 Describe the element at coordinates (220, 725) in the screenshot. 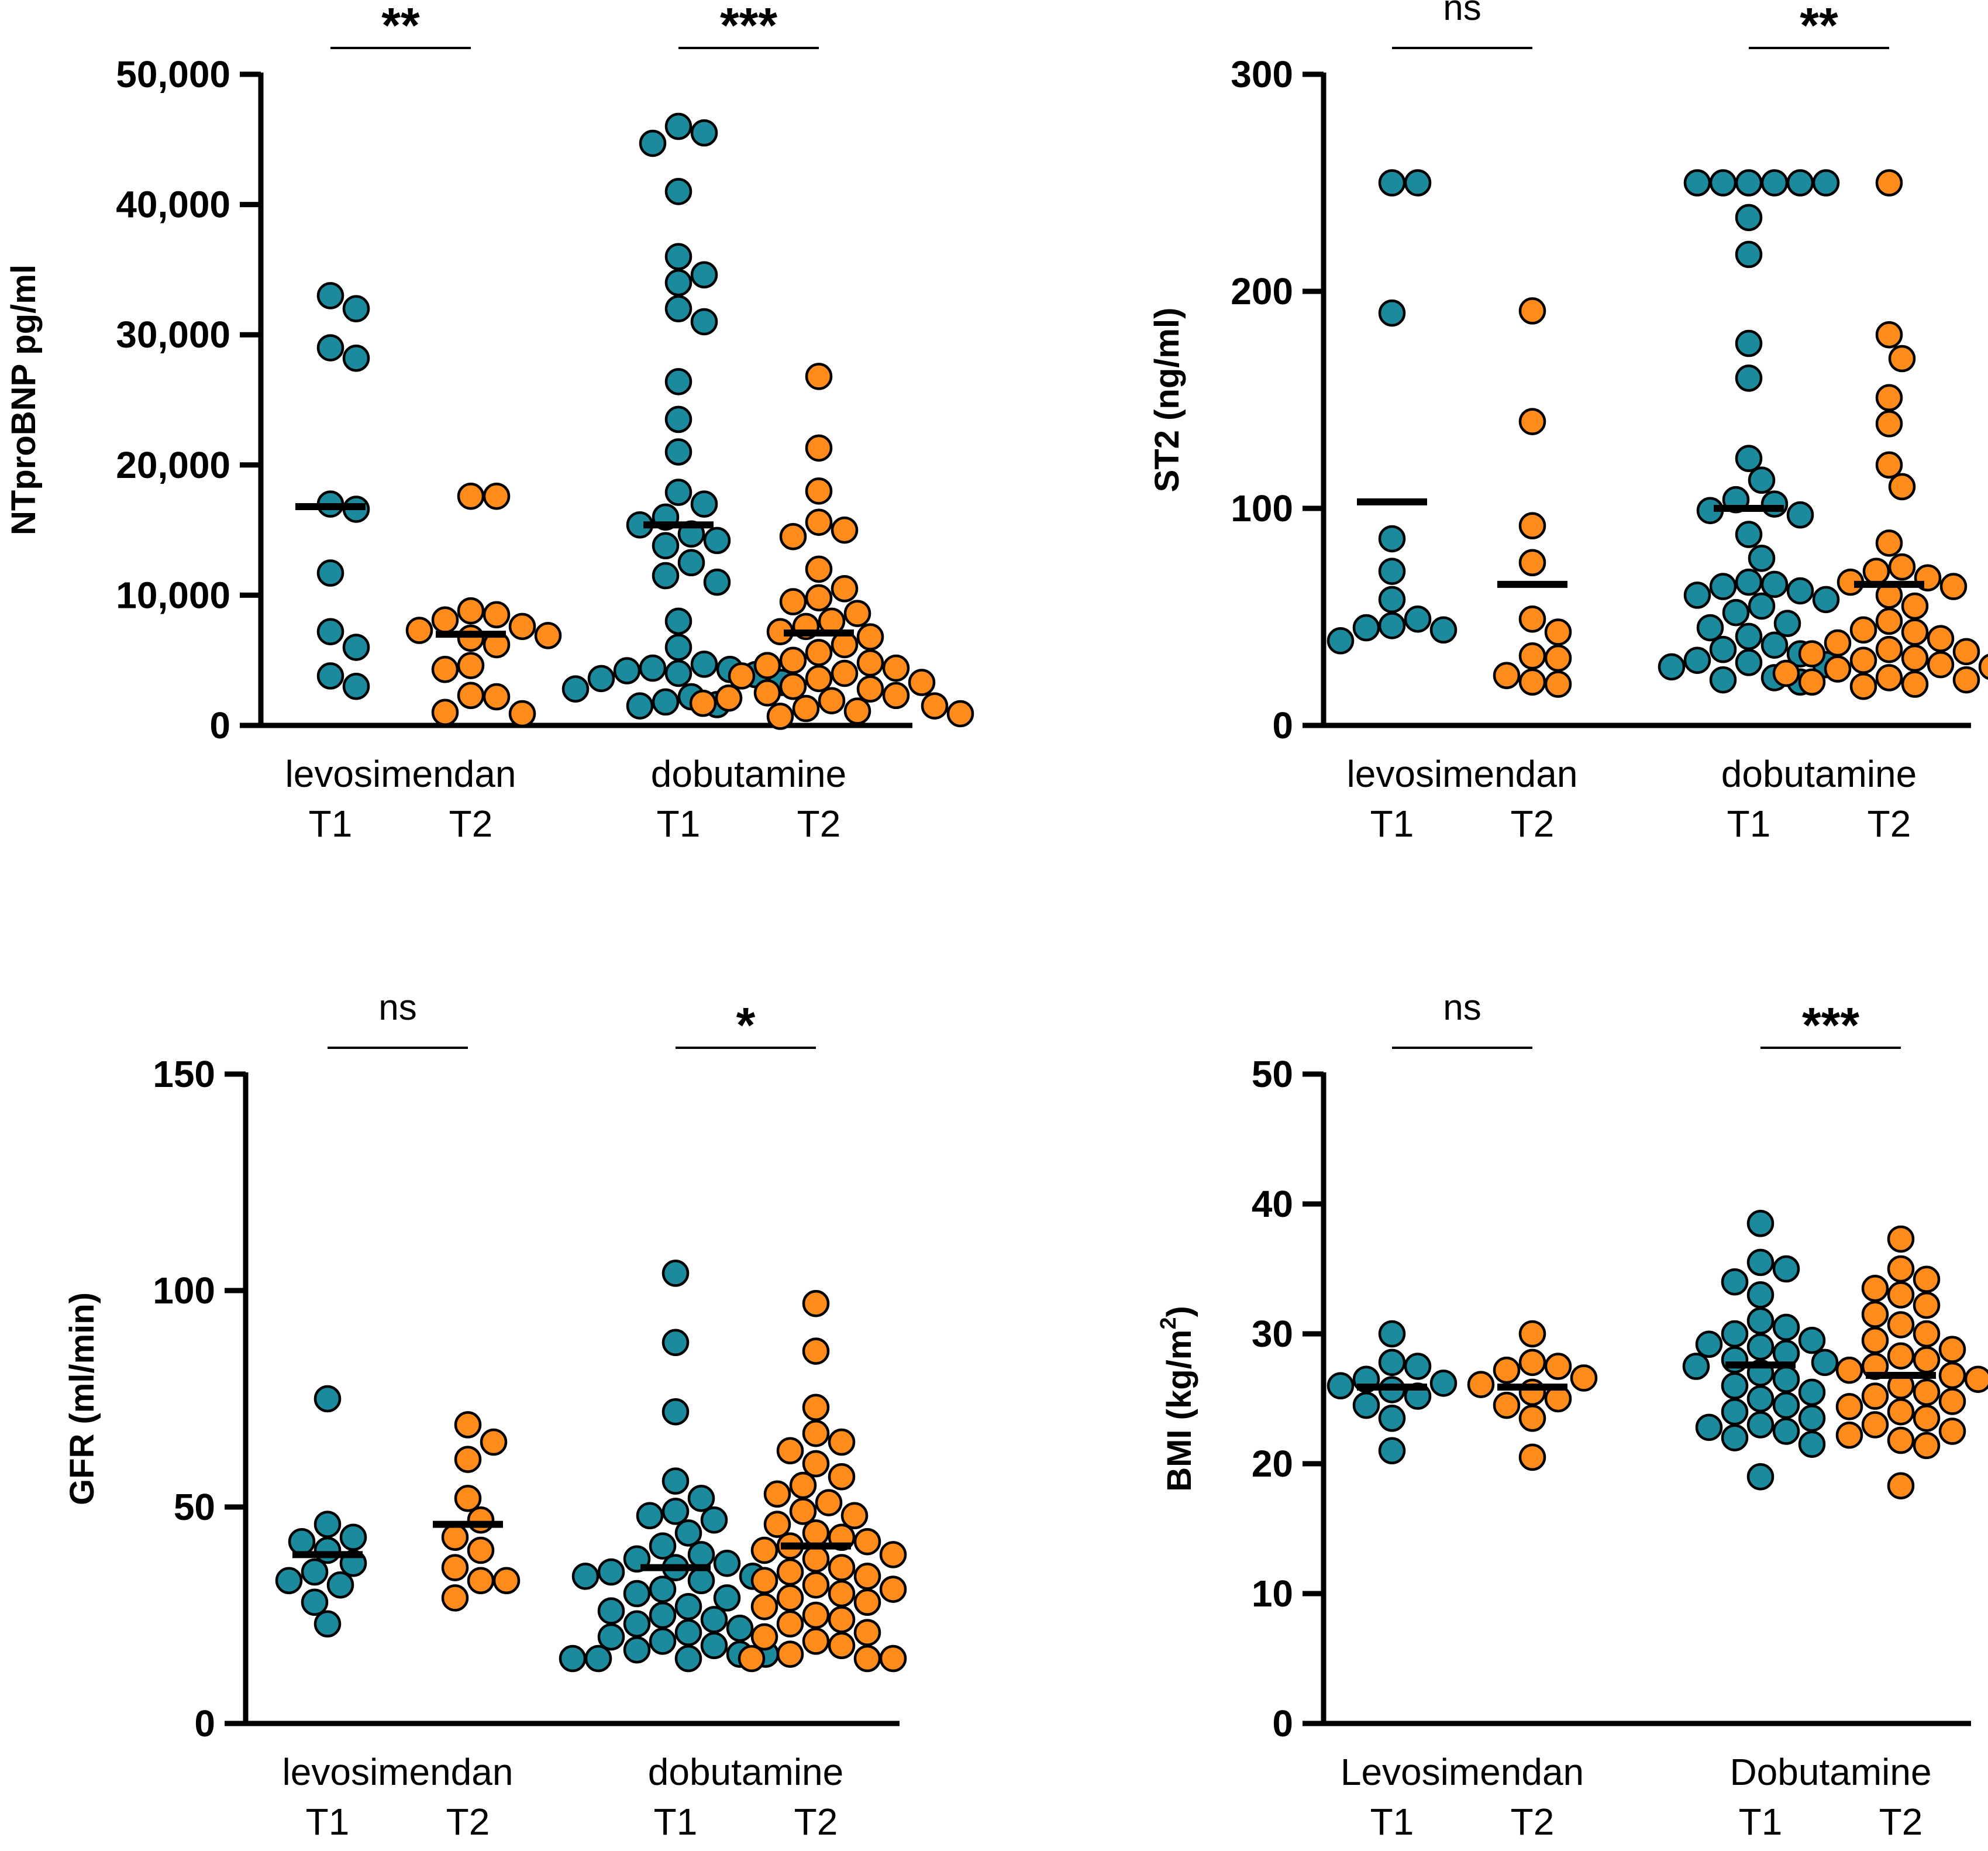

I see `y-tick-label: 0` at that location.